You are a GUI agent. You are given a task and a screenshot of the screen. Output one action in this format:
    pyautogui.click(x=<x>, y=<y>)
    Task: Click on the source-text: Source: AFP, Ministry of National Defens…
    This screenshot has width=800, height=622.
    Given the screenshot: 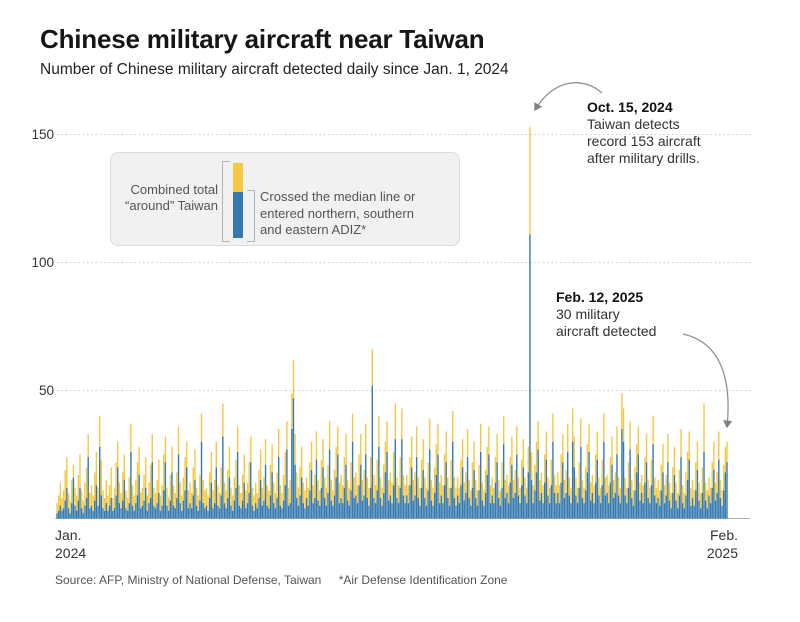 What is the action you would take?
    pyautogui.click(x=188, y=580)
    